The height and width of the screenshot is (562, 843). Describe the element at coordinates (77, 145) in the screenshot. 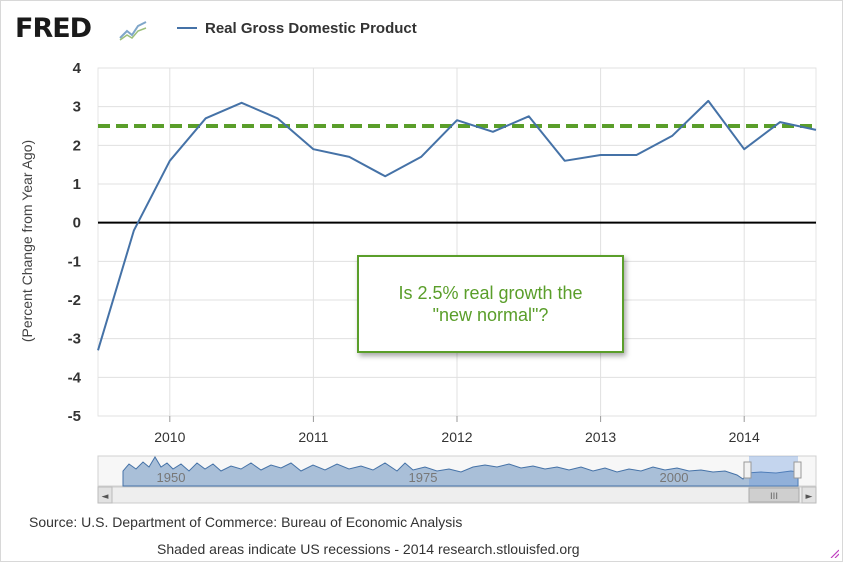

I see `y-tick-label: 2` at that location.